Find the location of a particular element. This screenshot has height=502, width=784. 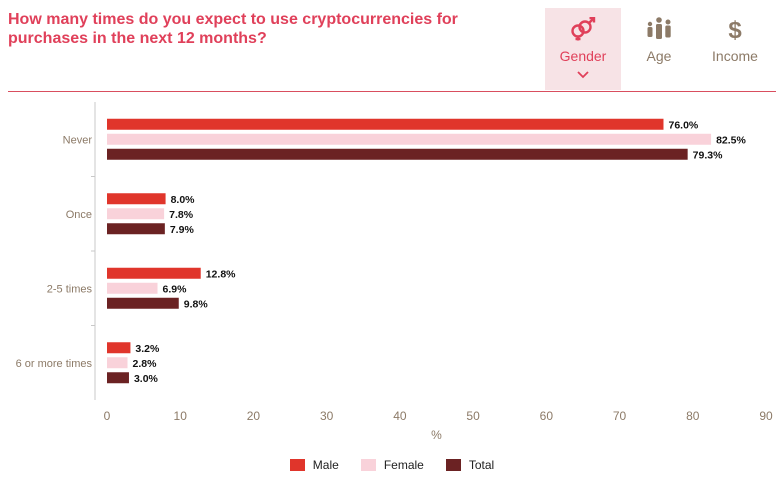

legend-item-total: Total is located at coordinates (470, 465).